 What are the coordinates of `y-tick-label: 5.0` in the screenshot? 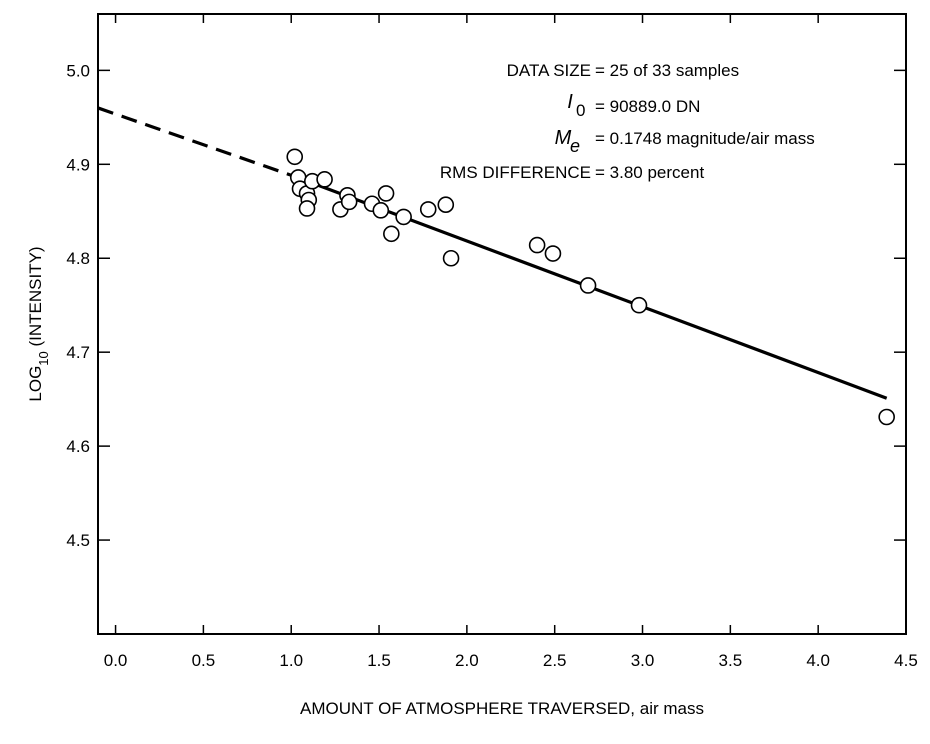 It's located at (78, 70).